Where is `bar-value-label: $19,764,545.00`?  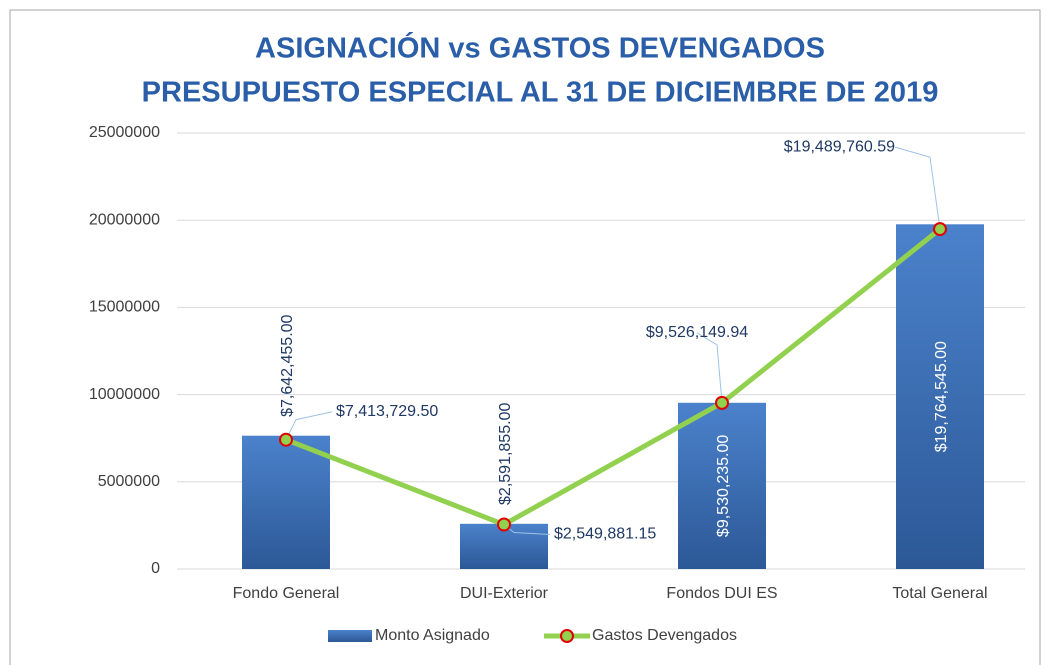
bar-value-label: $19,764,545.00 is located at coordinates (941, 396).